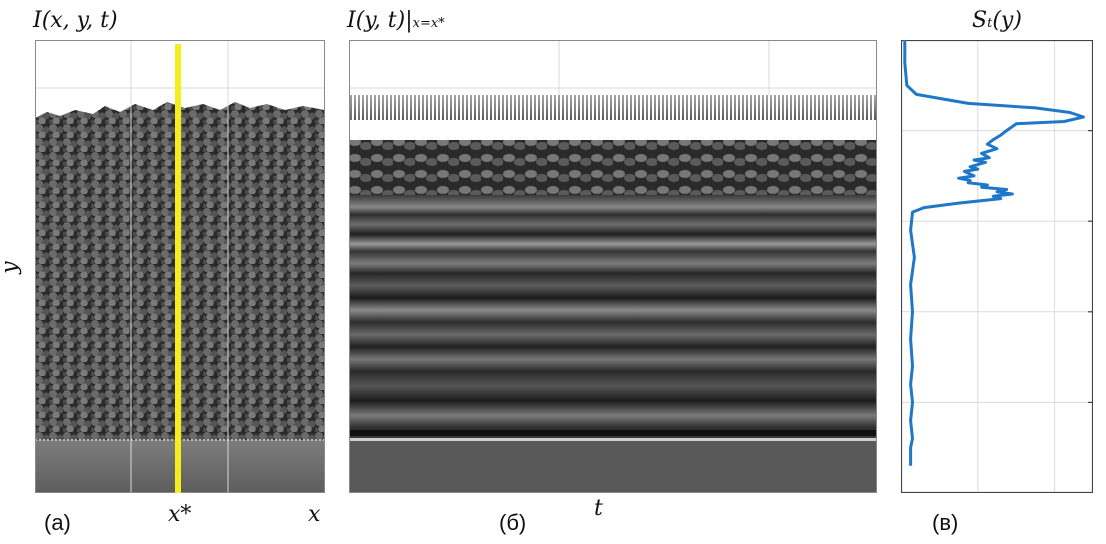  I want to click on panel-b-label: (б), so click(513, 522).